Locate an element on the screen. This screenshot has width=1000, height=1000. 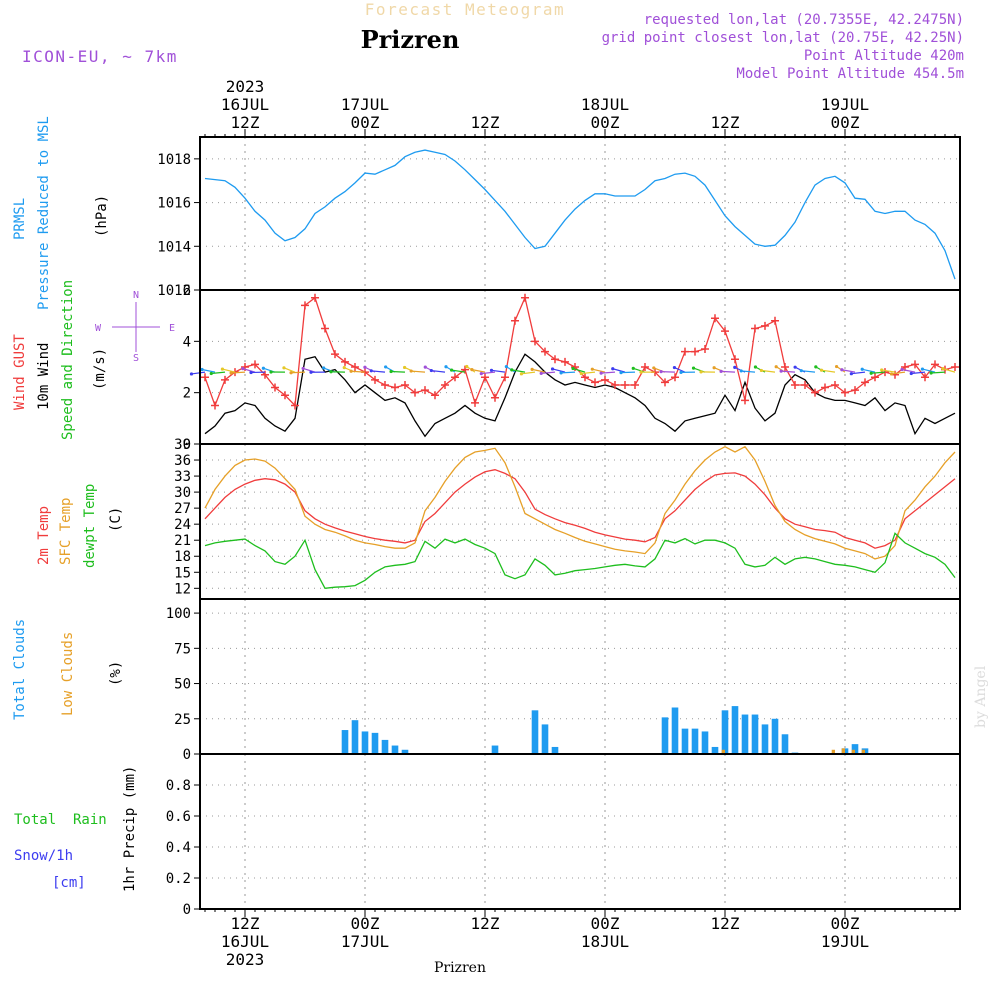
clouds-ytick-label: 25 is located at coordinates (182, 720).